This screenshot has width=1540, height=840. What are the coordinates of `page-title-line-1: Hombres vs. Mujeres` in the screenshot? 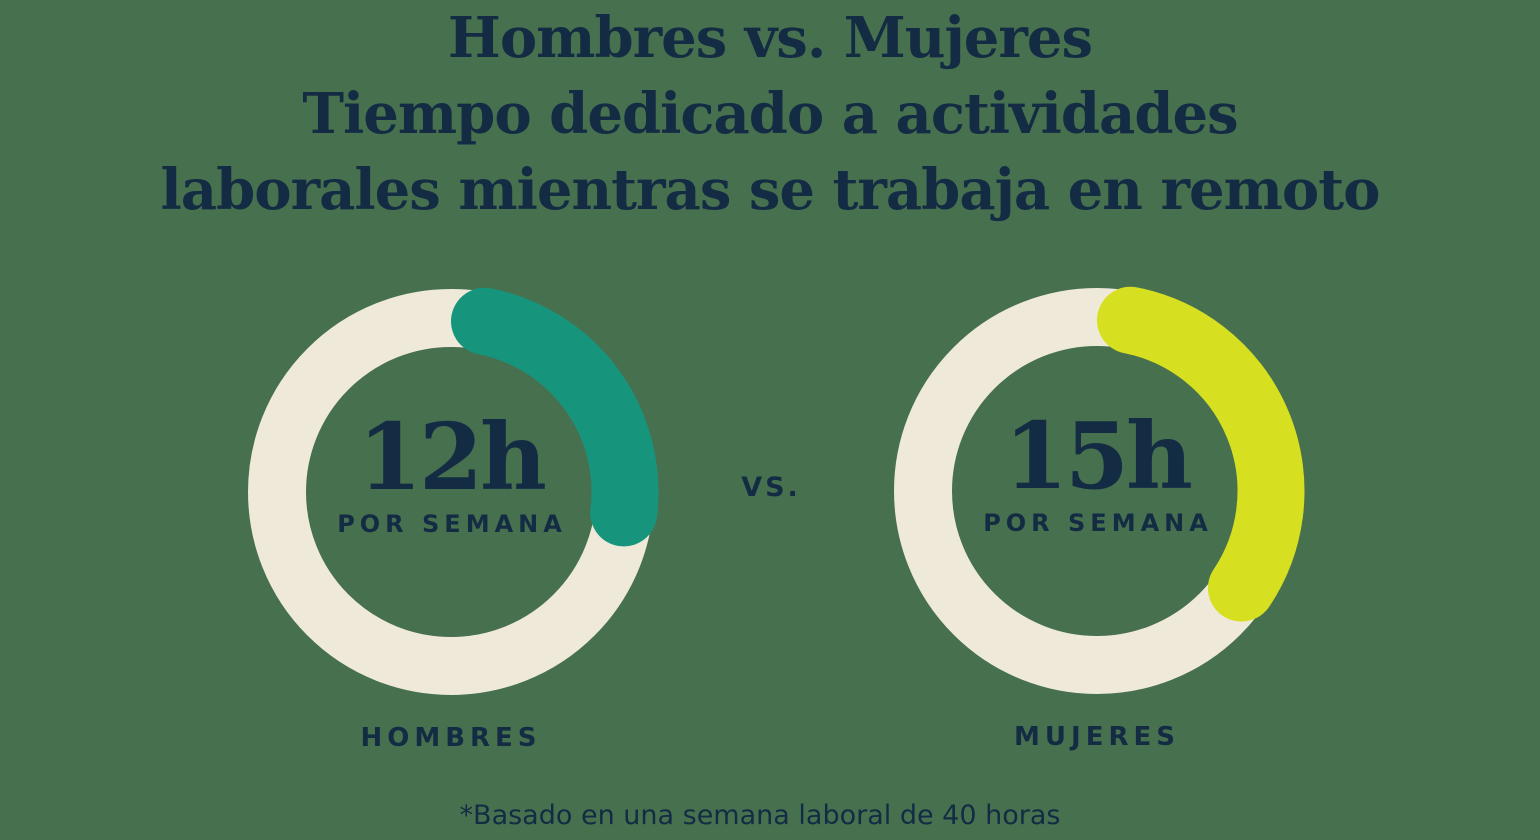 It's located at (770, 38).